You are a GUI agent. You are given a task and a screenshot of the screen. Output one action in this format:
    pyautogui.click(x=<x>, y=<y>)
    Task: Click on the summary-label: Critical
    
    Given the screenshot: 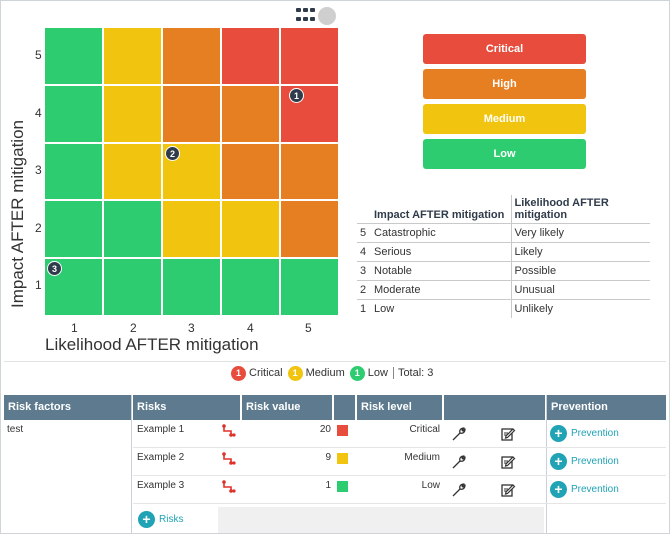 What is the action you would take?
    pyautogui.click(x=266, y=373)
    